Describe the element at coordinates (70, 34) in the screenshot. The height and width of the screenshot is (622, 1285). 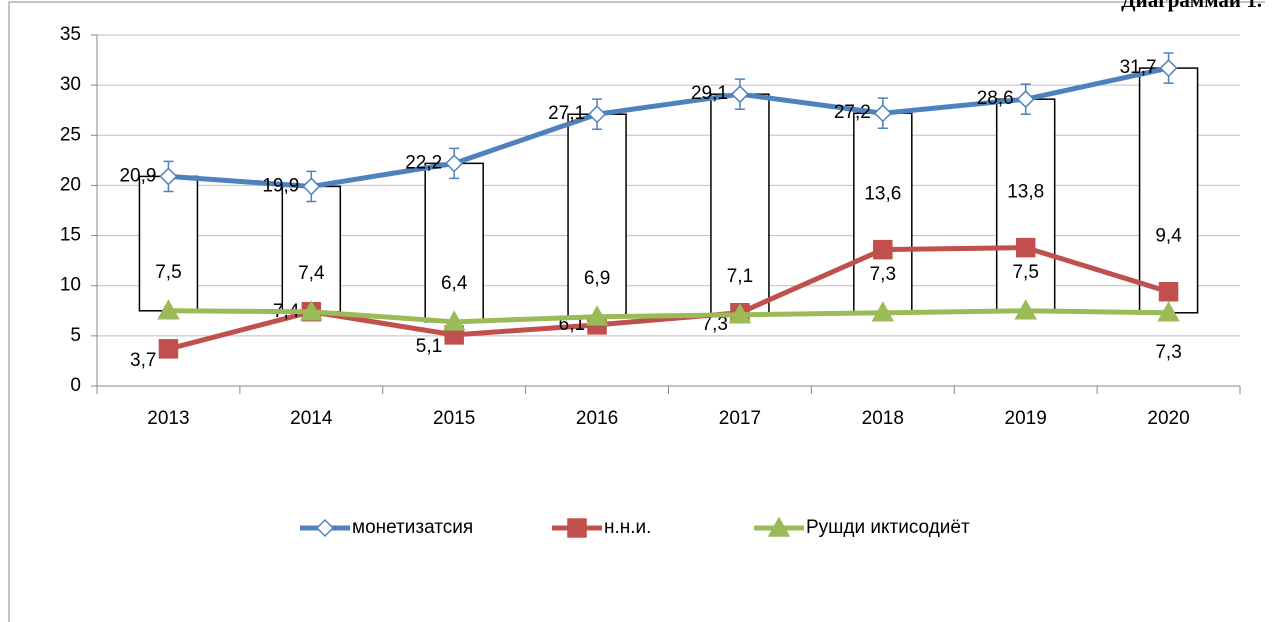
I see `y-tick-label: 35` at that location.